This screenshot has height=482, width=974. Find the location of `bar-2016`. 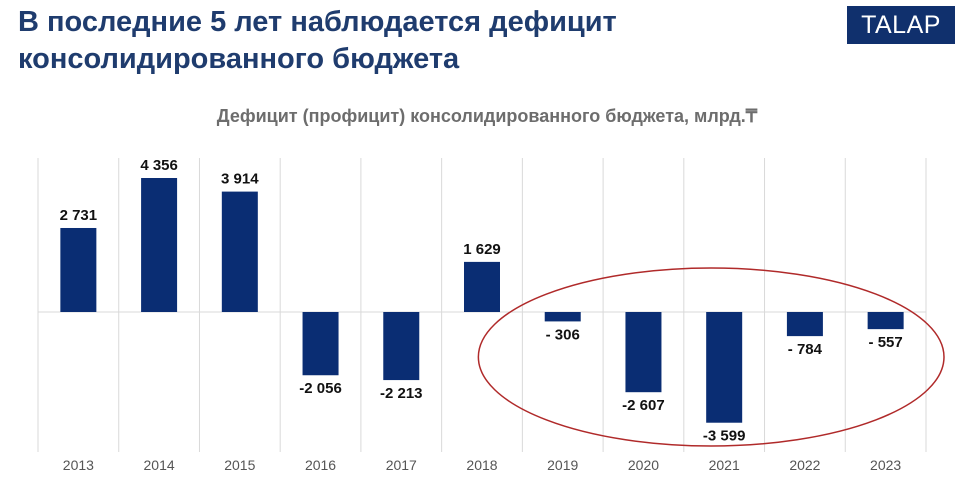

bar-2016 is located at coordinates (320, 344).